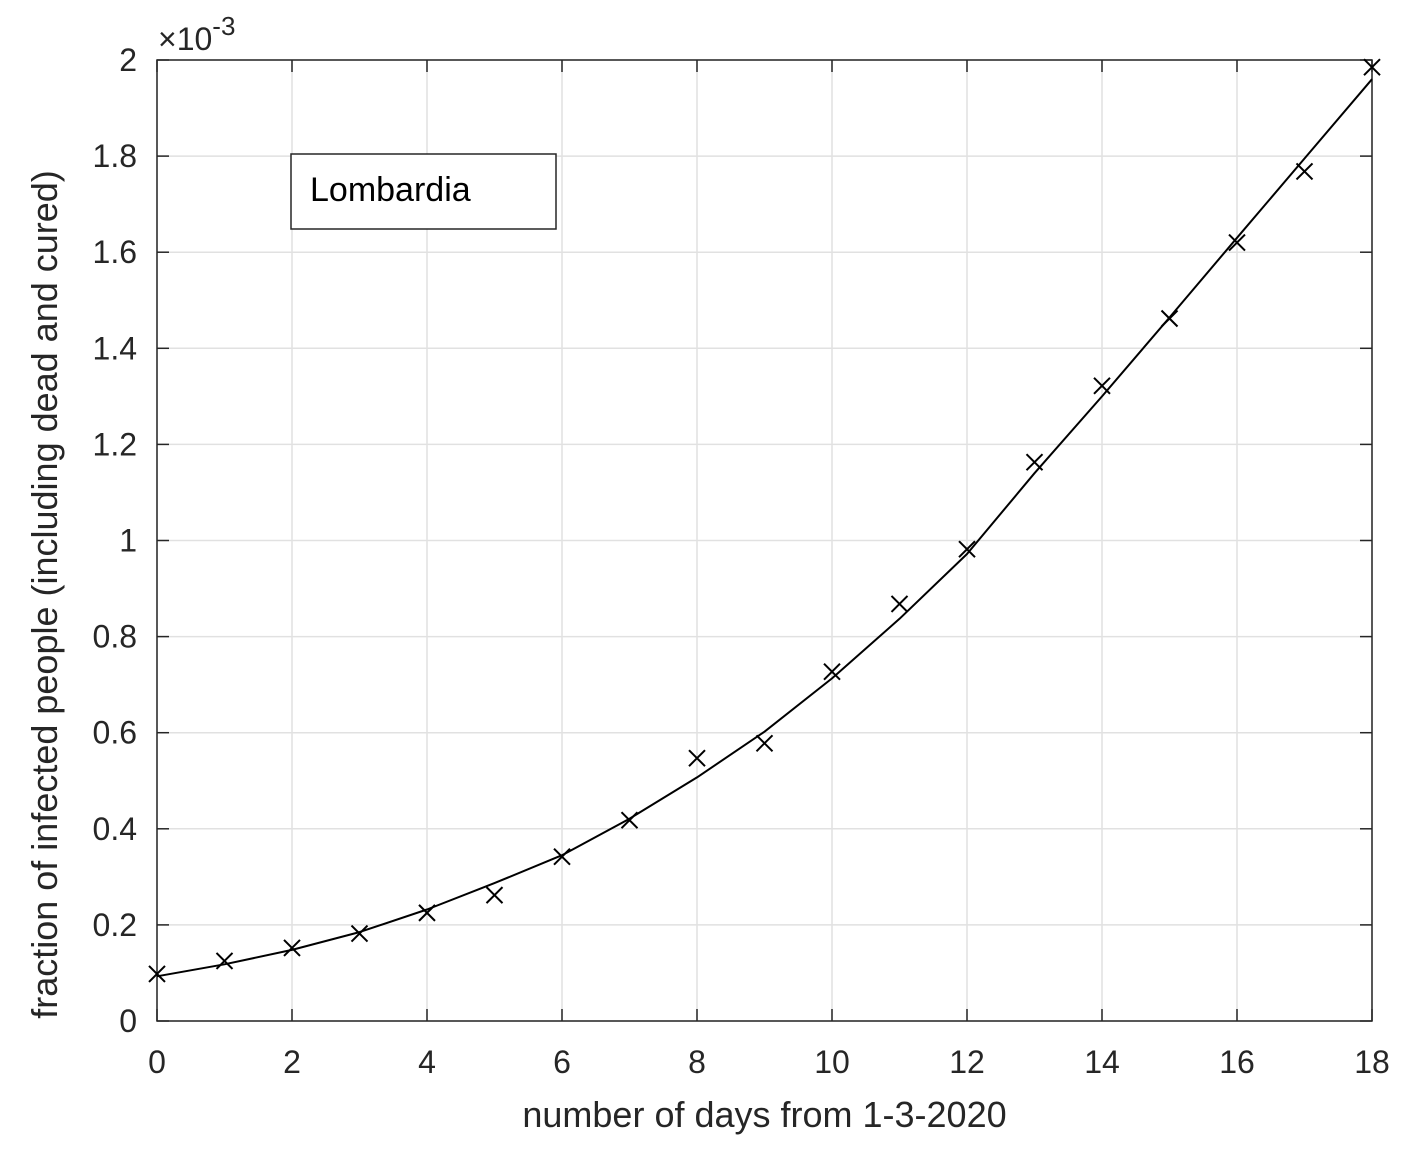  What do you see at coordinates (1102, 1062) in the screenshot?
I see `x-tick-label: 14` at bounding box center [1102, 1062].